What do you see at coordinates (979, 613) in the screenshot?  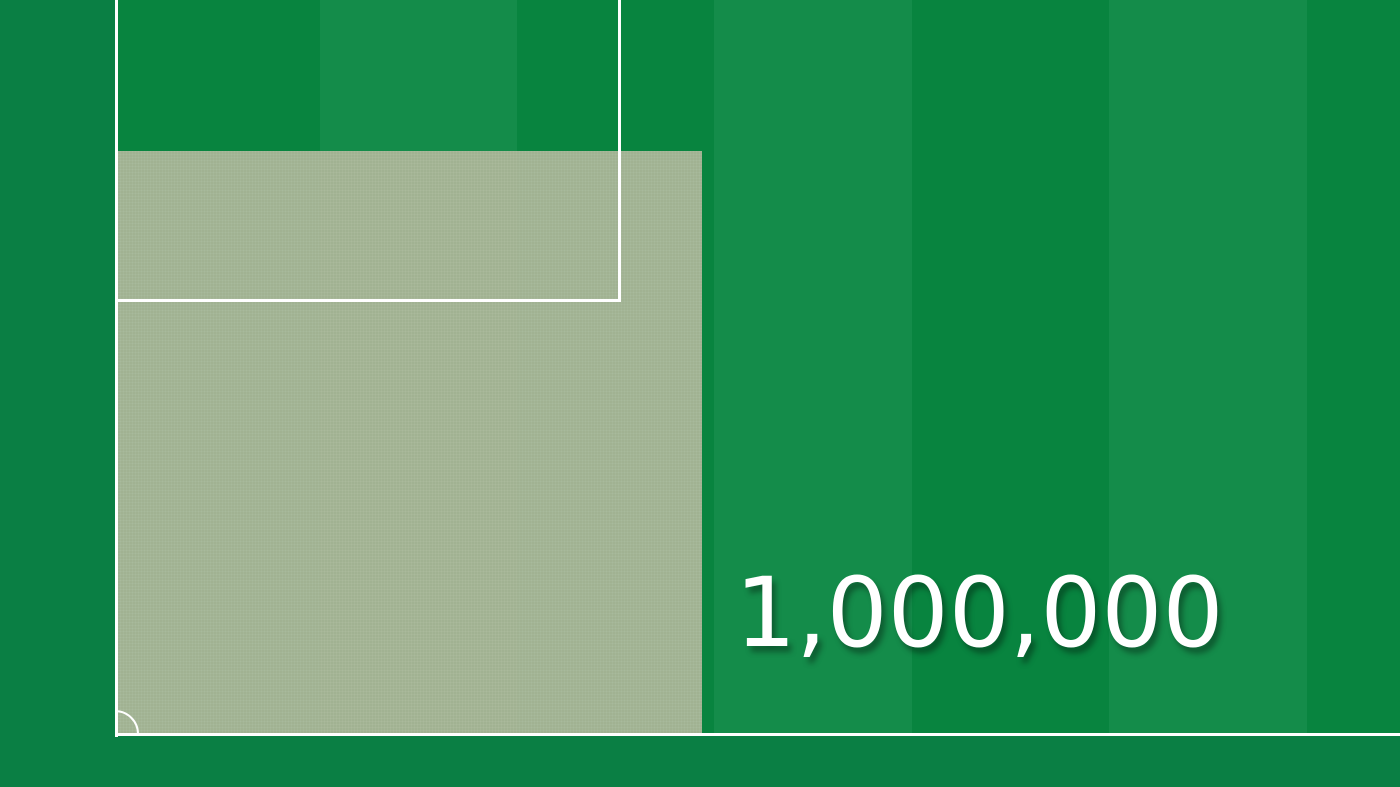 I see `counter-value: 1,000,000` at bounding box center [979, 613].